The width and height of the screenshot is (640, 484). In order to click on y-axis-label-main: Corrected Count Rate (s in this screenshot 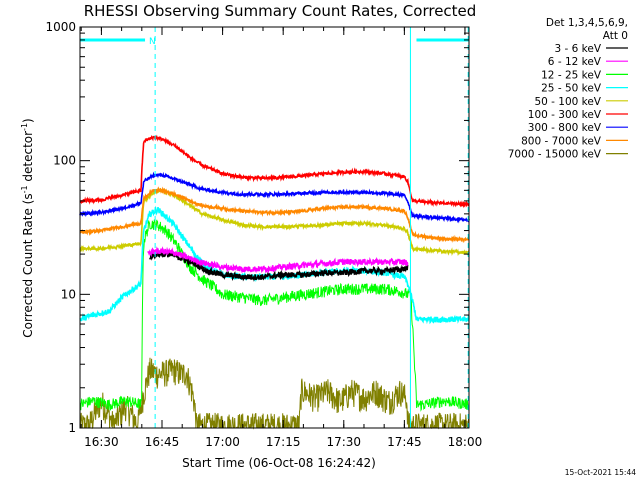, I will do `click(28, 265)`.